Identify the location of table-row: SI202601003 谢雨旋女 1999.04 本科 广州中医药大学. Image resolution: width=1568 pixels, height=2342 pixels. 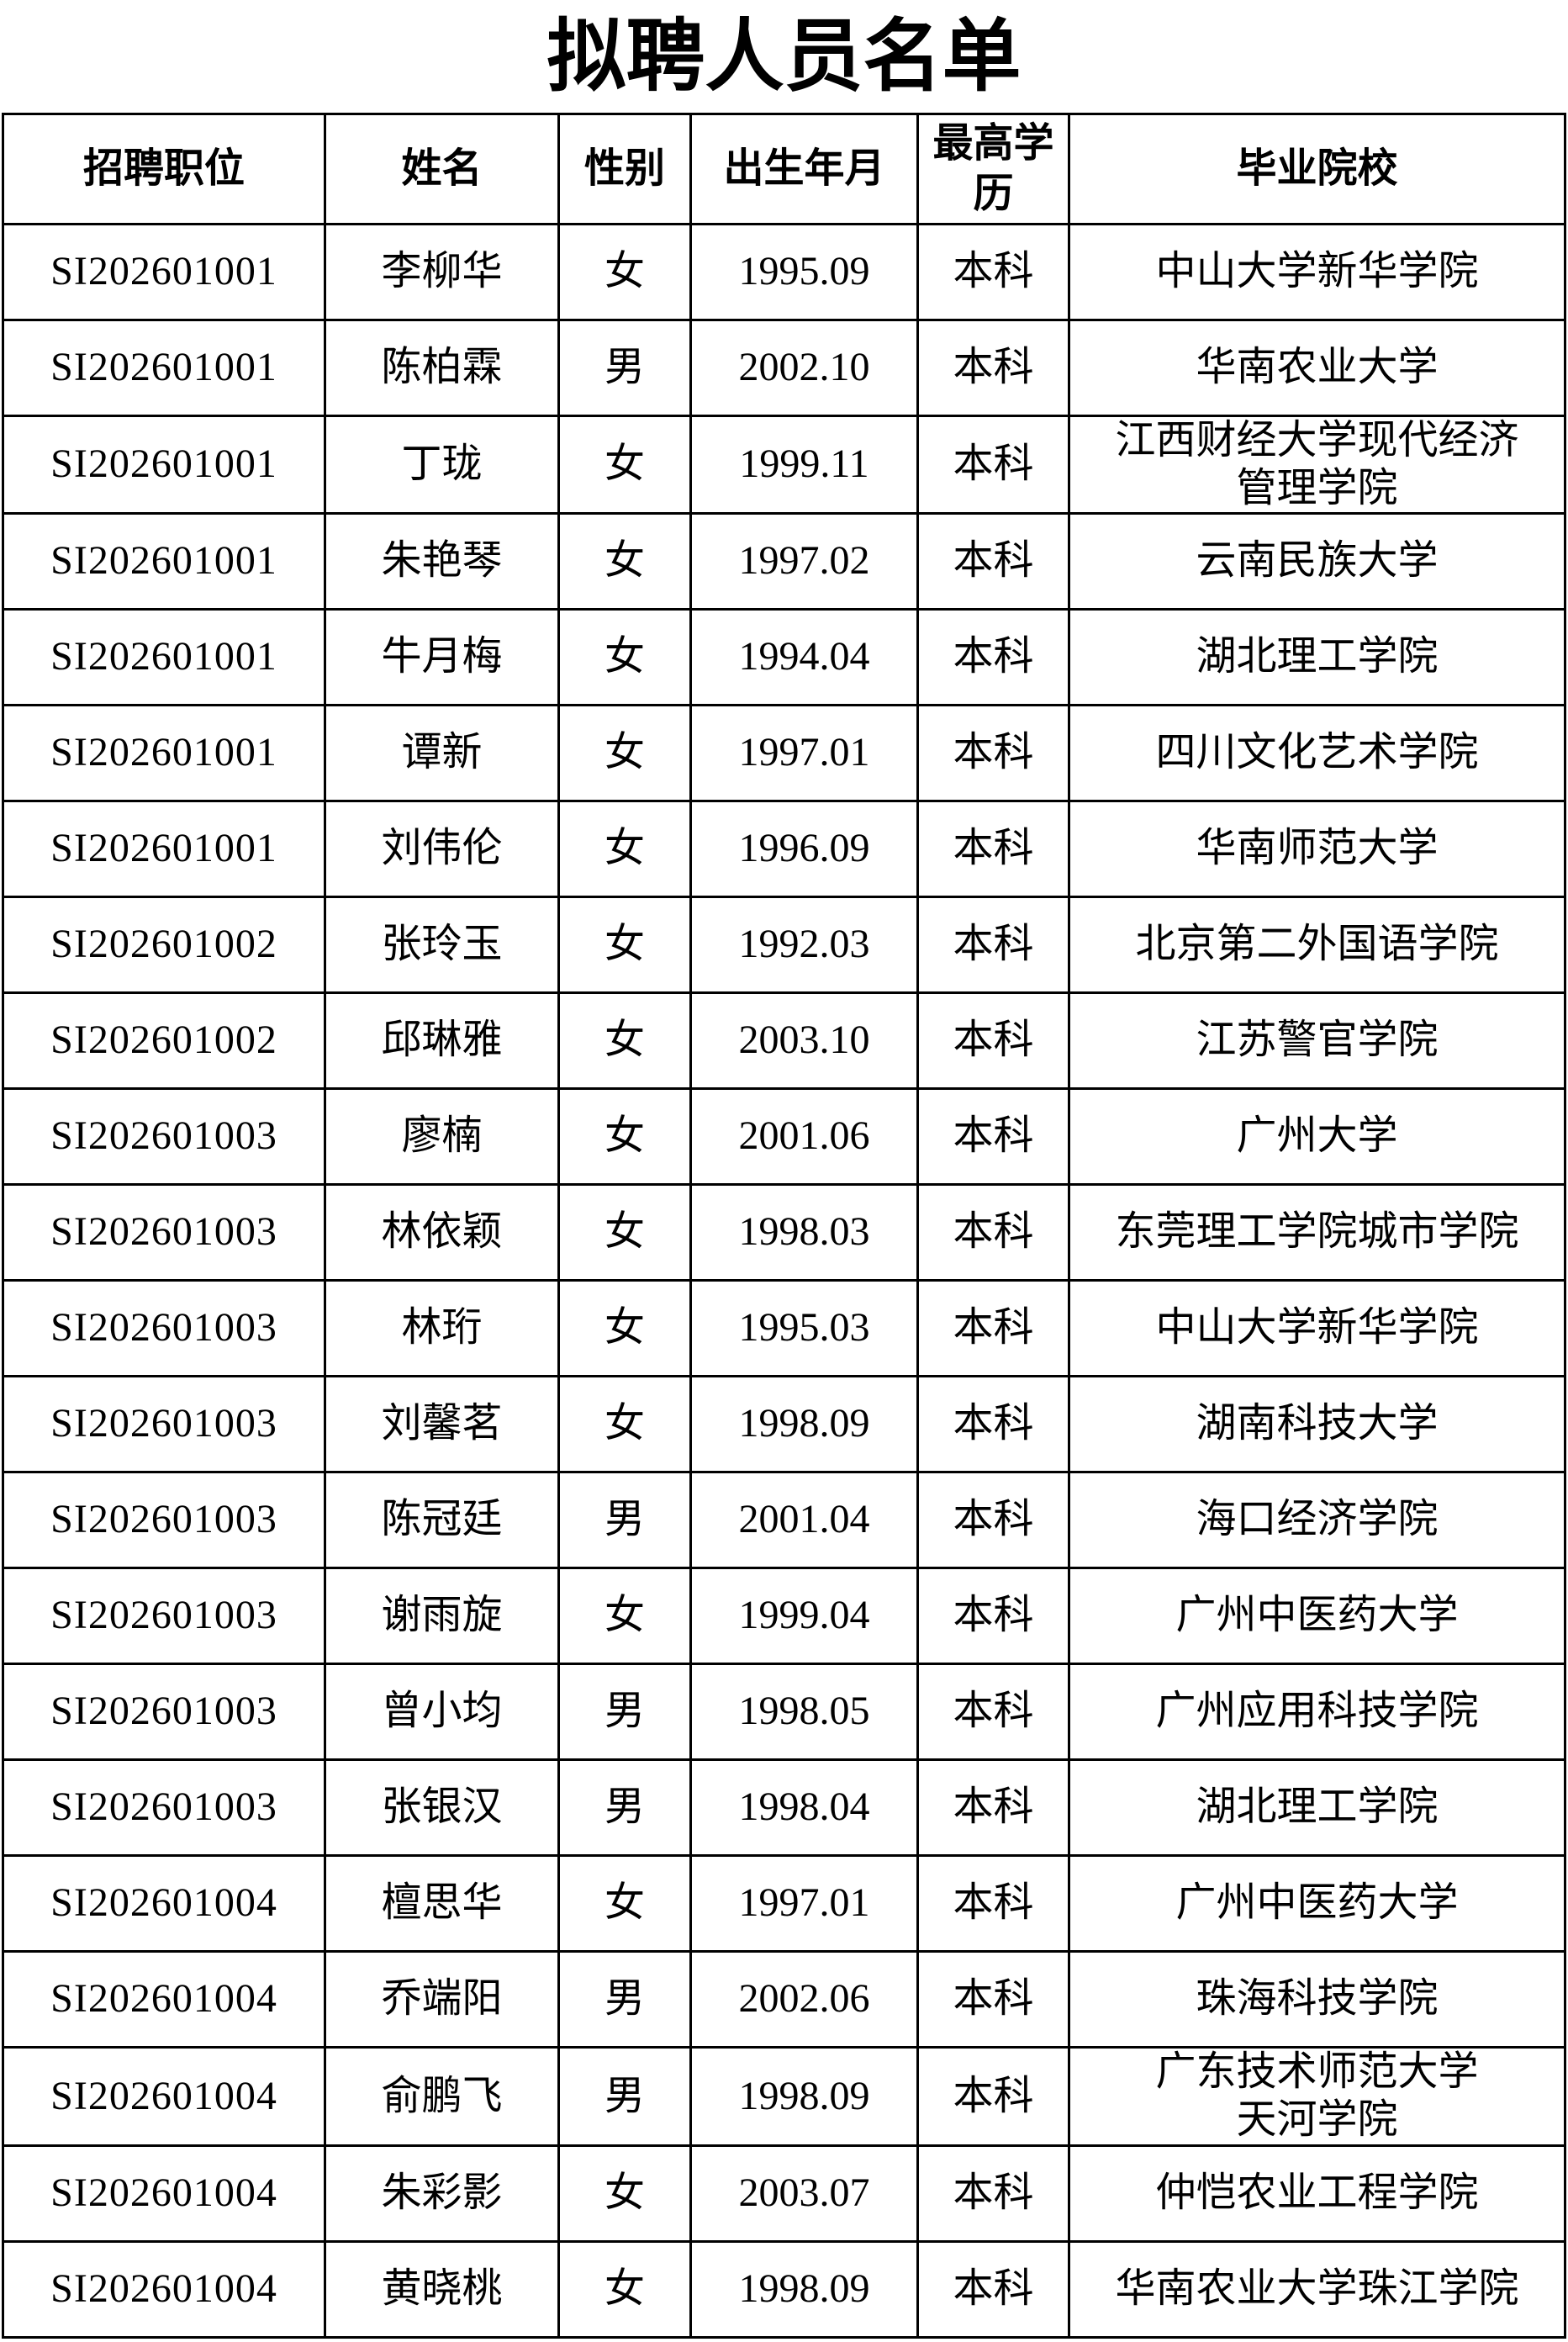
(784, 1616).